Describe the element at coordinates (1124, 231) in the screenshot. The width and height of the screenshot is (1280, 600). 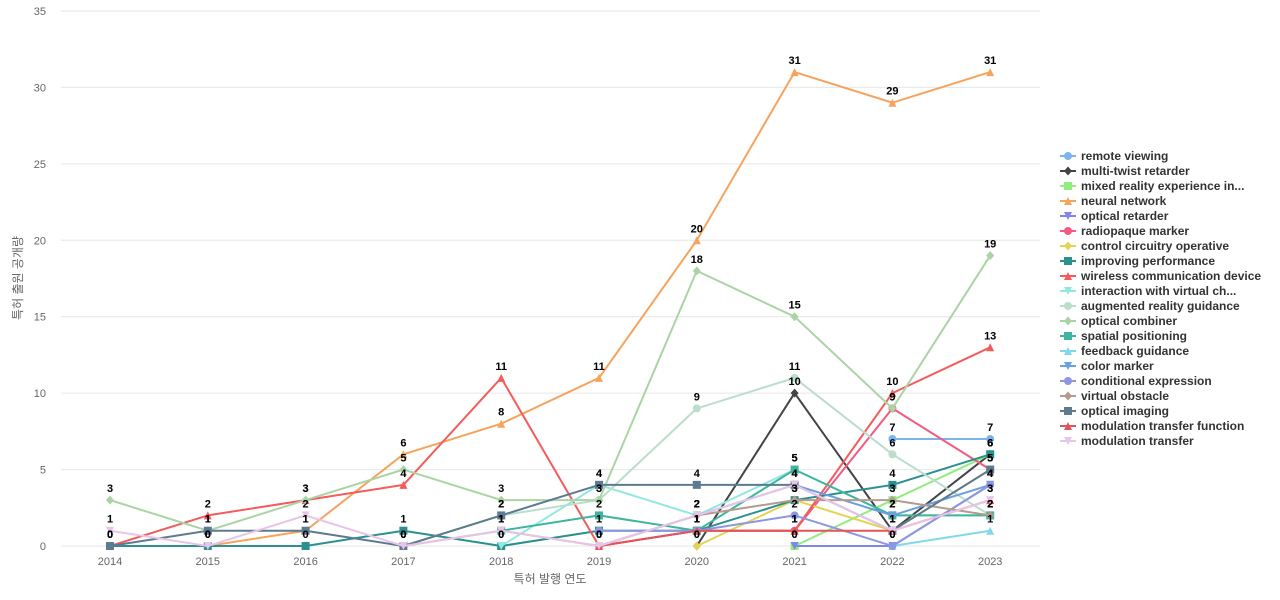
I see `legend-item-radiopaque-marker: radiopaque marker` at that location.